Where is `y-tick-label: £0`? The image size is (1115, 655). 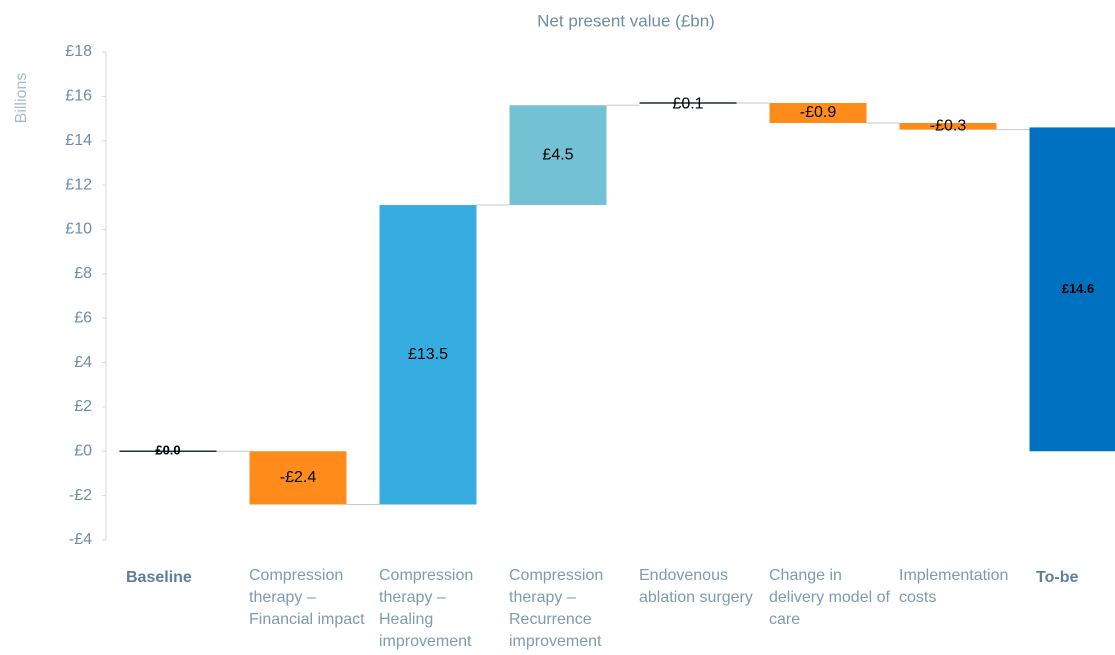
y-tick-label: £0 is located at coordinates (83, 450).